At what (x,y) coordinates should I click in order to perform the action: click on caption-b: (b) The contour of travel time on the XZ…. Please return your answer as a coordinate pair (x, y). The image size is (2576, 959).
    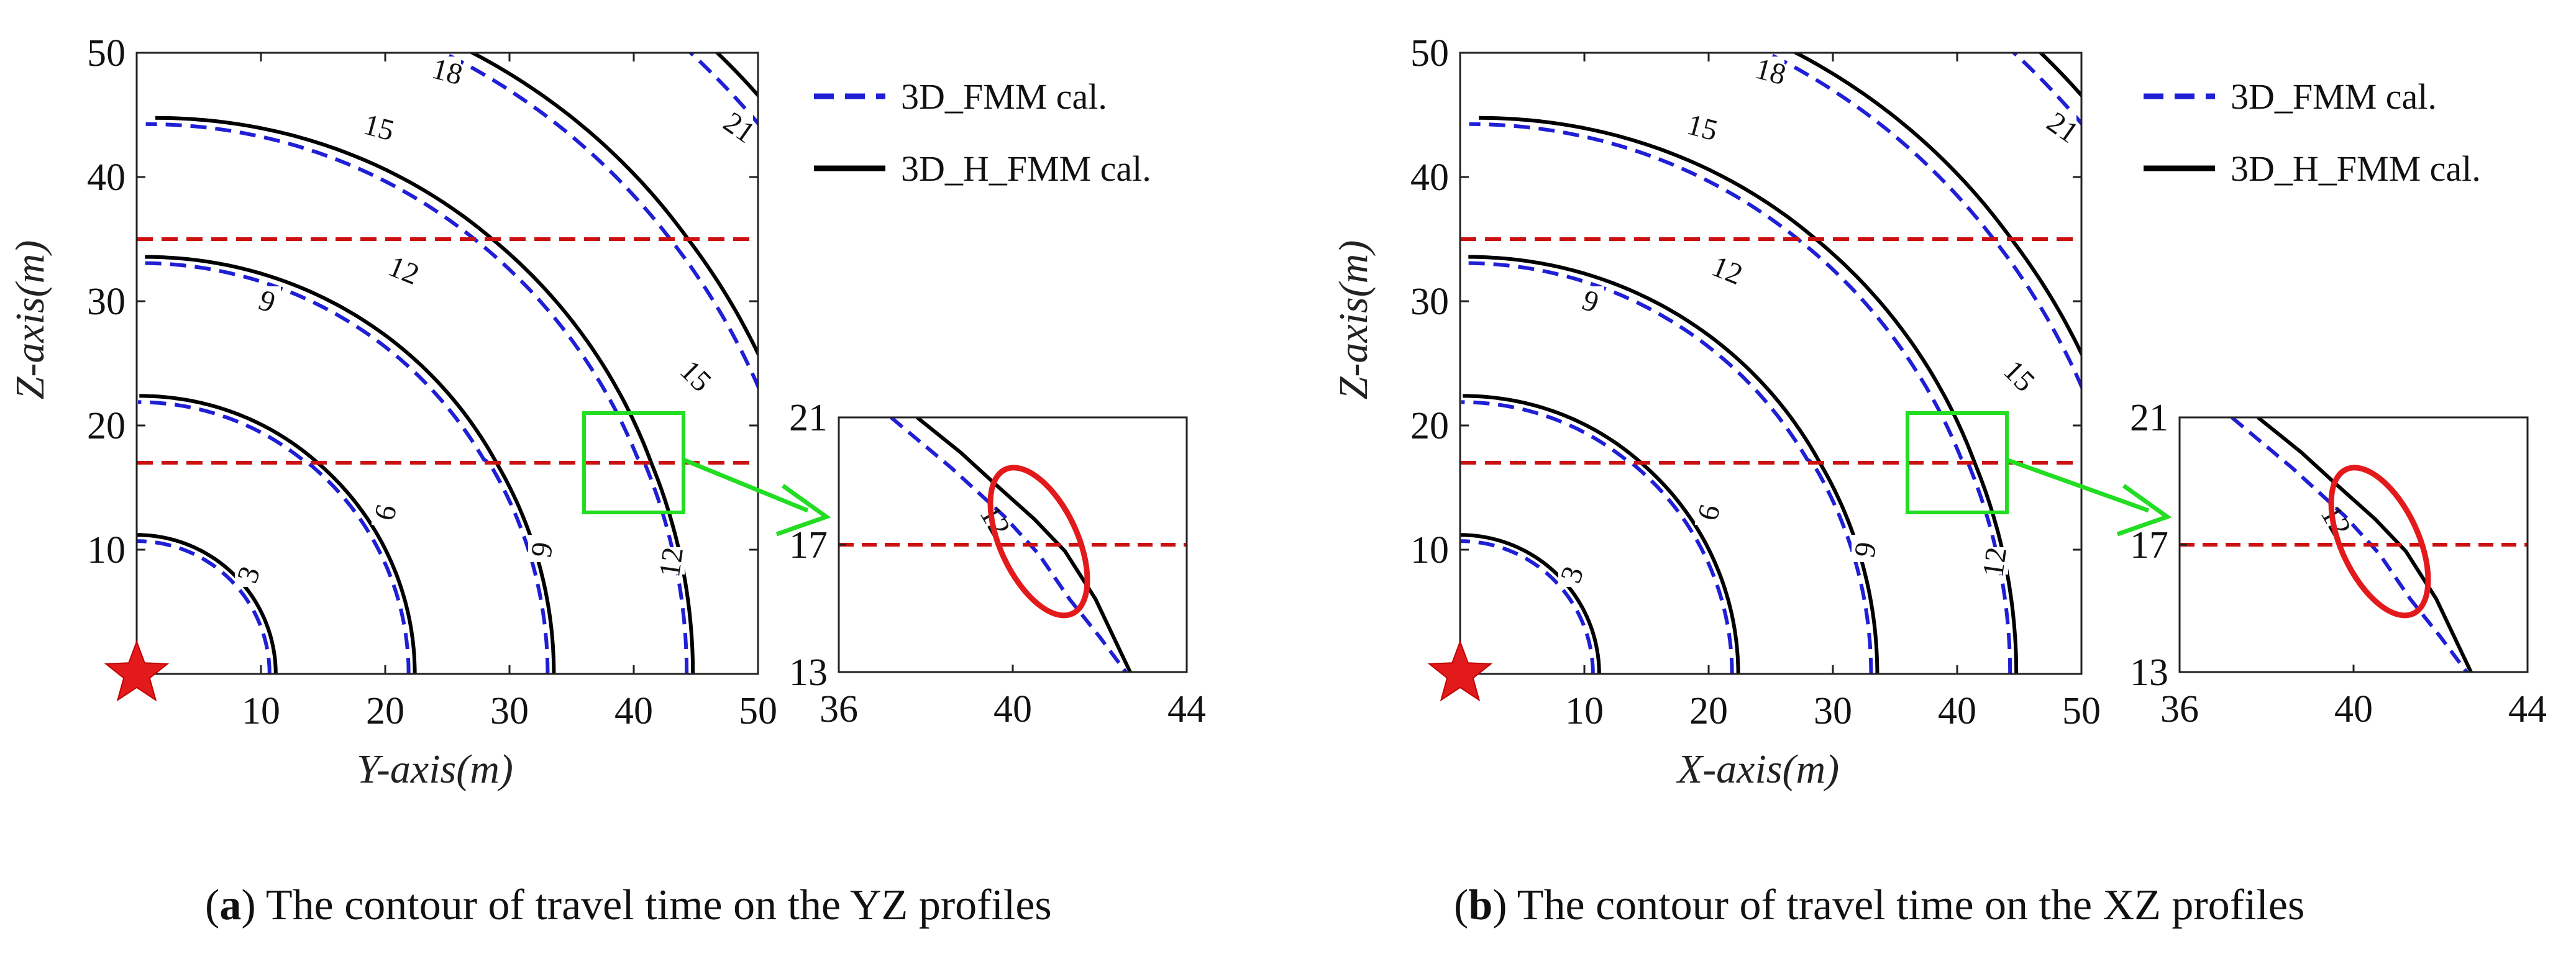
    Looking at the image, I should click on (1879, 905).